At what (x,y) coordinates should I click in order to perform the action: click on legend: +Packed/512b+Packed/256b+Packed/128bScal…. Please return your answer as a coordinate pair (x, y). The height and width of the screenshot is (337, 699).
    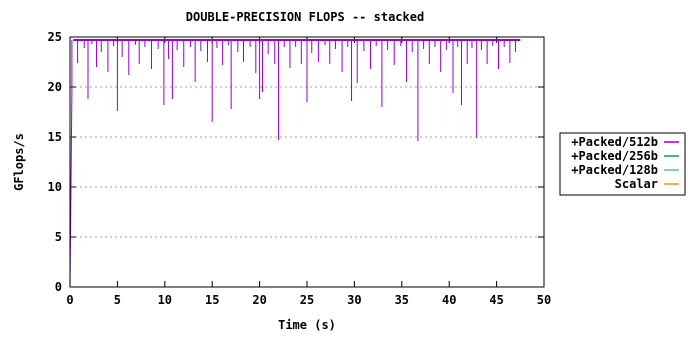
    Looking at the image, I should click on (622, 164).